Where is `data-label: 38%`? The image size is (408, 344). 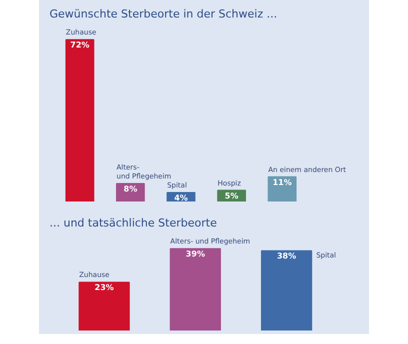 data-label: 38% is located at coordinates (286, 256).